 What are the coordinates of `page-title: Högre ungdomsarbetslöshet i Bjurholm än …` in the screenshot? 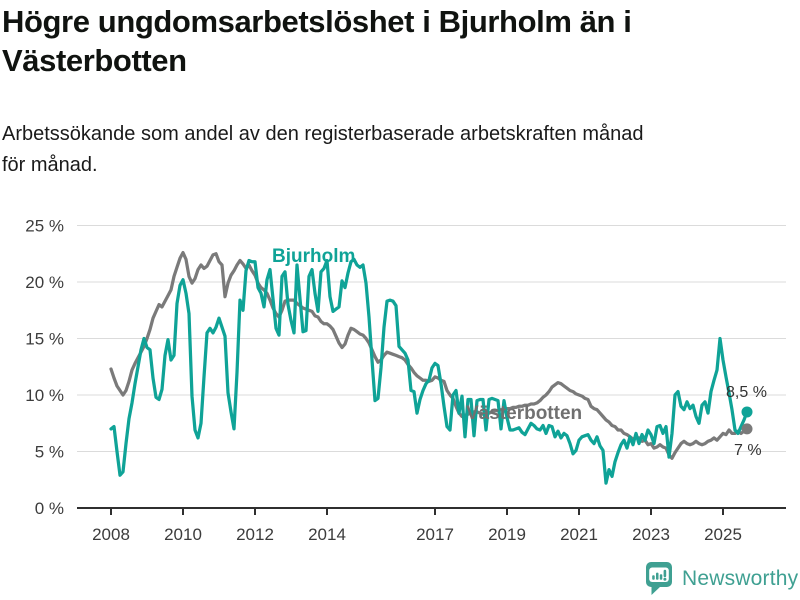 It's located at (317, 41).